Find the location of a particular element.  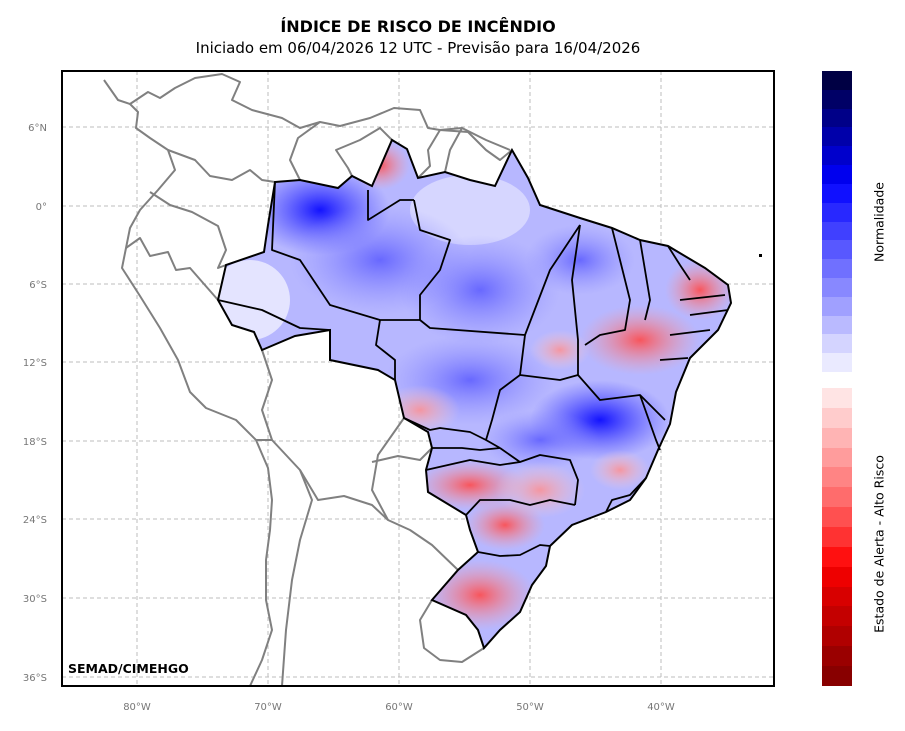

credit-text: SEMAD/CIMEHGO is located at coordinates (128, 668).